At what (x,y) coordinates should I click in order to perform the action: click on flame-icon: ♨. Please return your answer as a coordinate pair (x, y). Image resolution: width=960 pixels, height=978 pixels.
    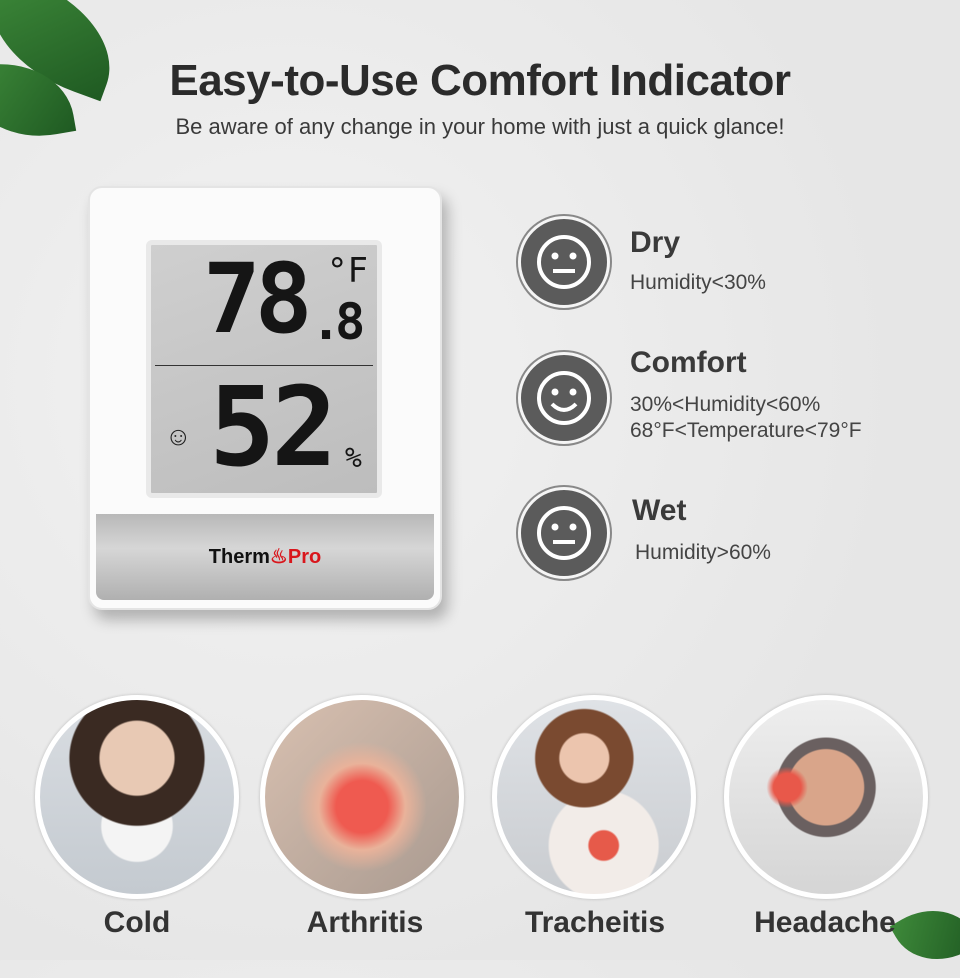
    Looking at the image, I should click on (278, 557).